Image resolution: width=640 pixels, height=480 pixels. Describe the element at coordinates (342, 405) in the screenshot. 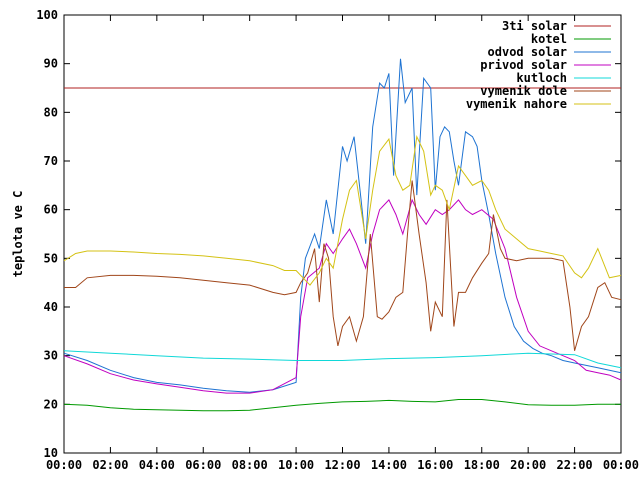

I see `series-line-kotel` at that location.